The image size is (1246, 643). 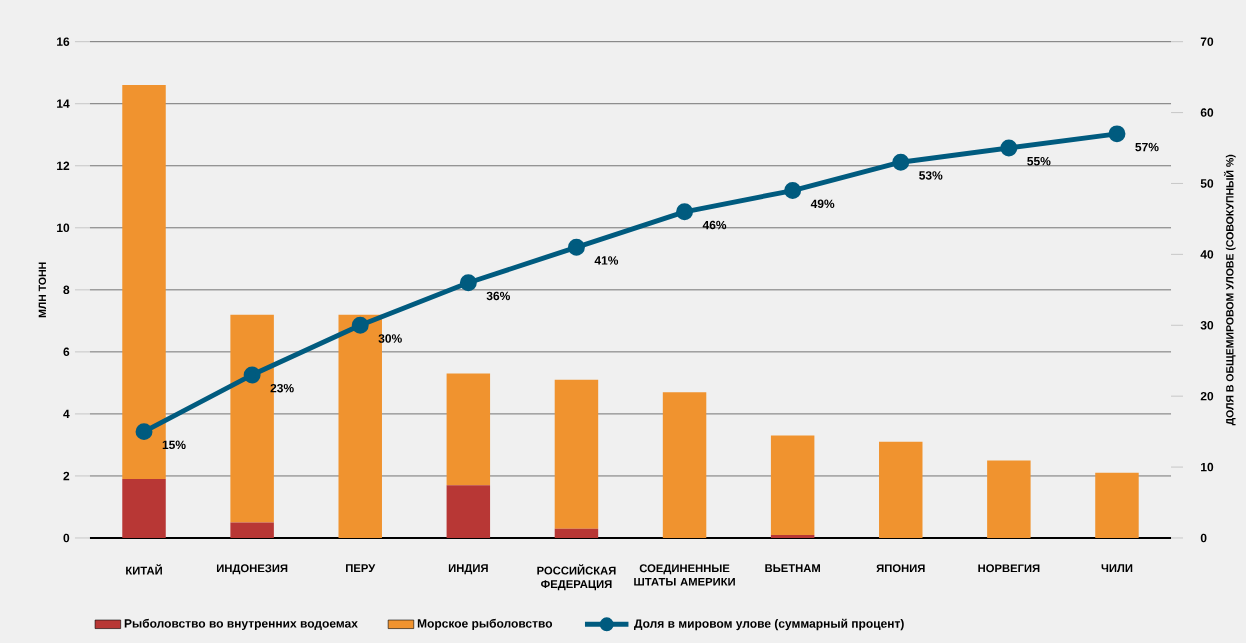 What do you see at coordinates (63, 103) in the screenshot?
I see `y-tick-label: 14` at bounding box center [63, 103].